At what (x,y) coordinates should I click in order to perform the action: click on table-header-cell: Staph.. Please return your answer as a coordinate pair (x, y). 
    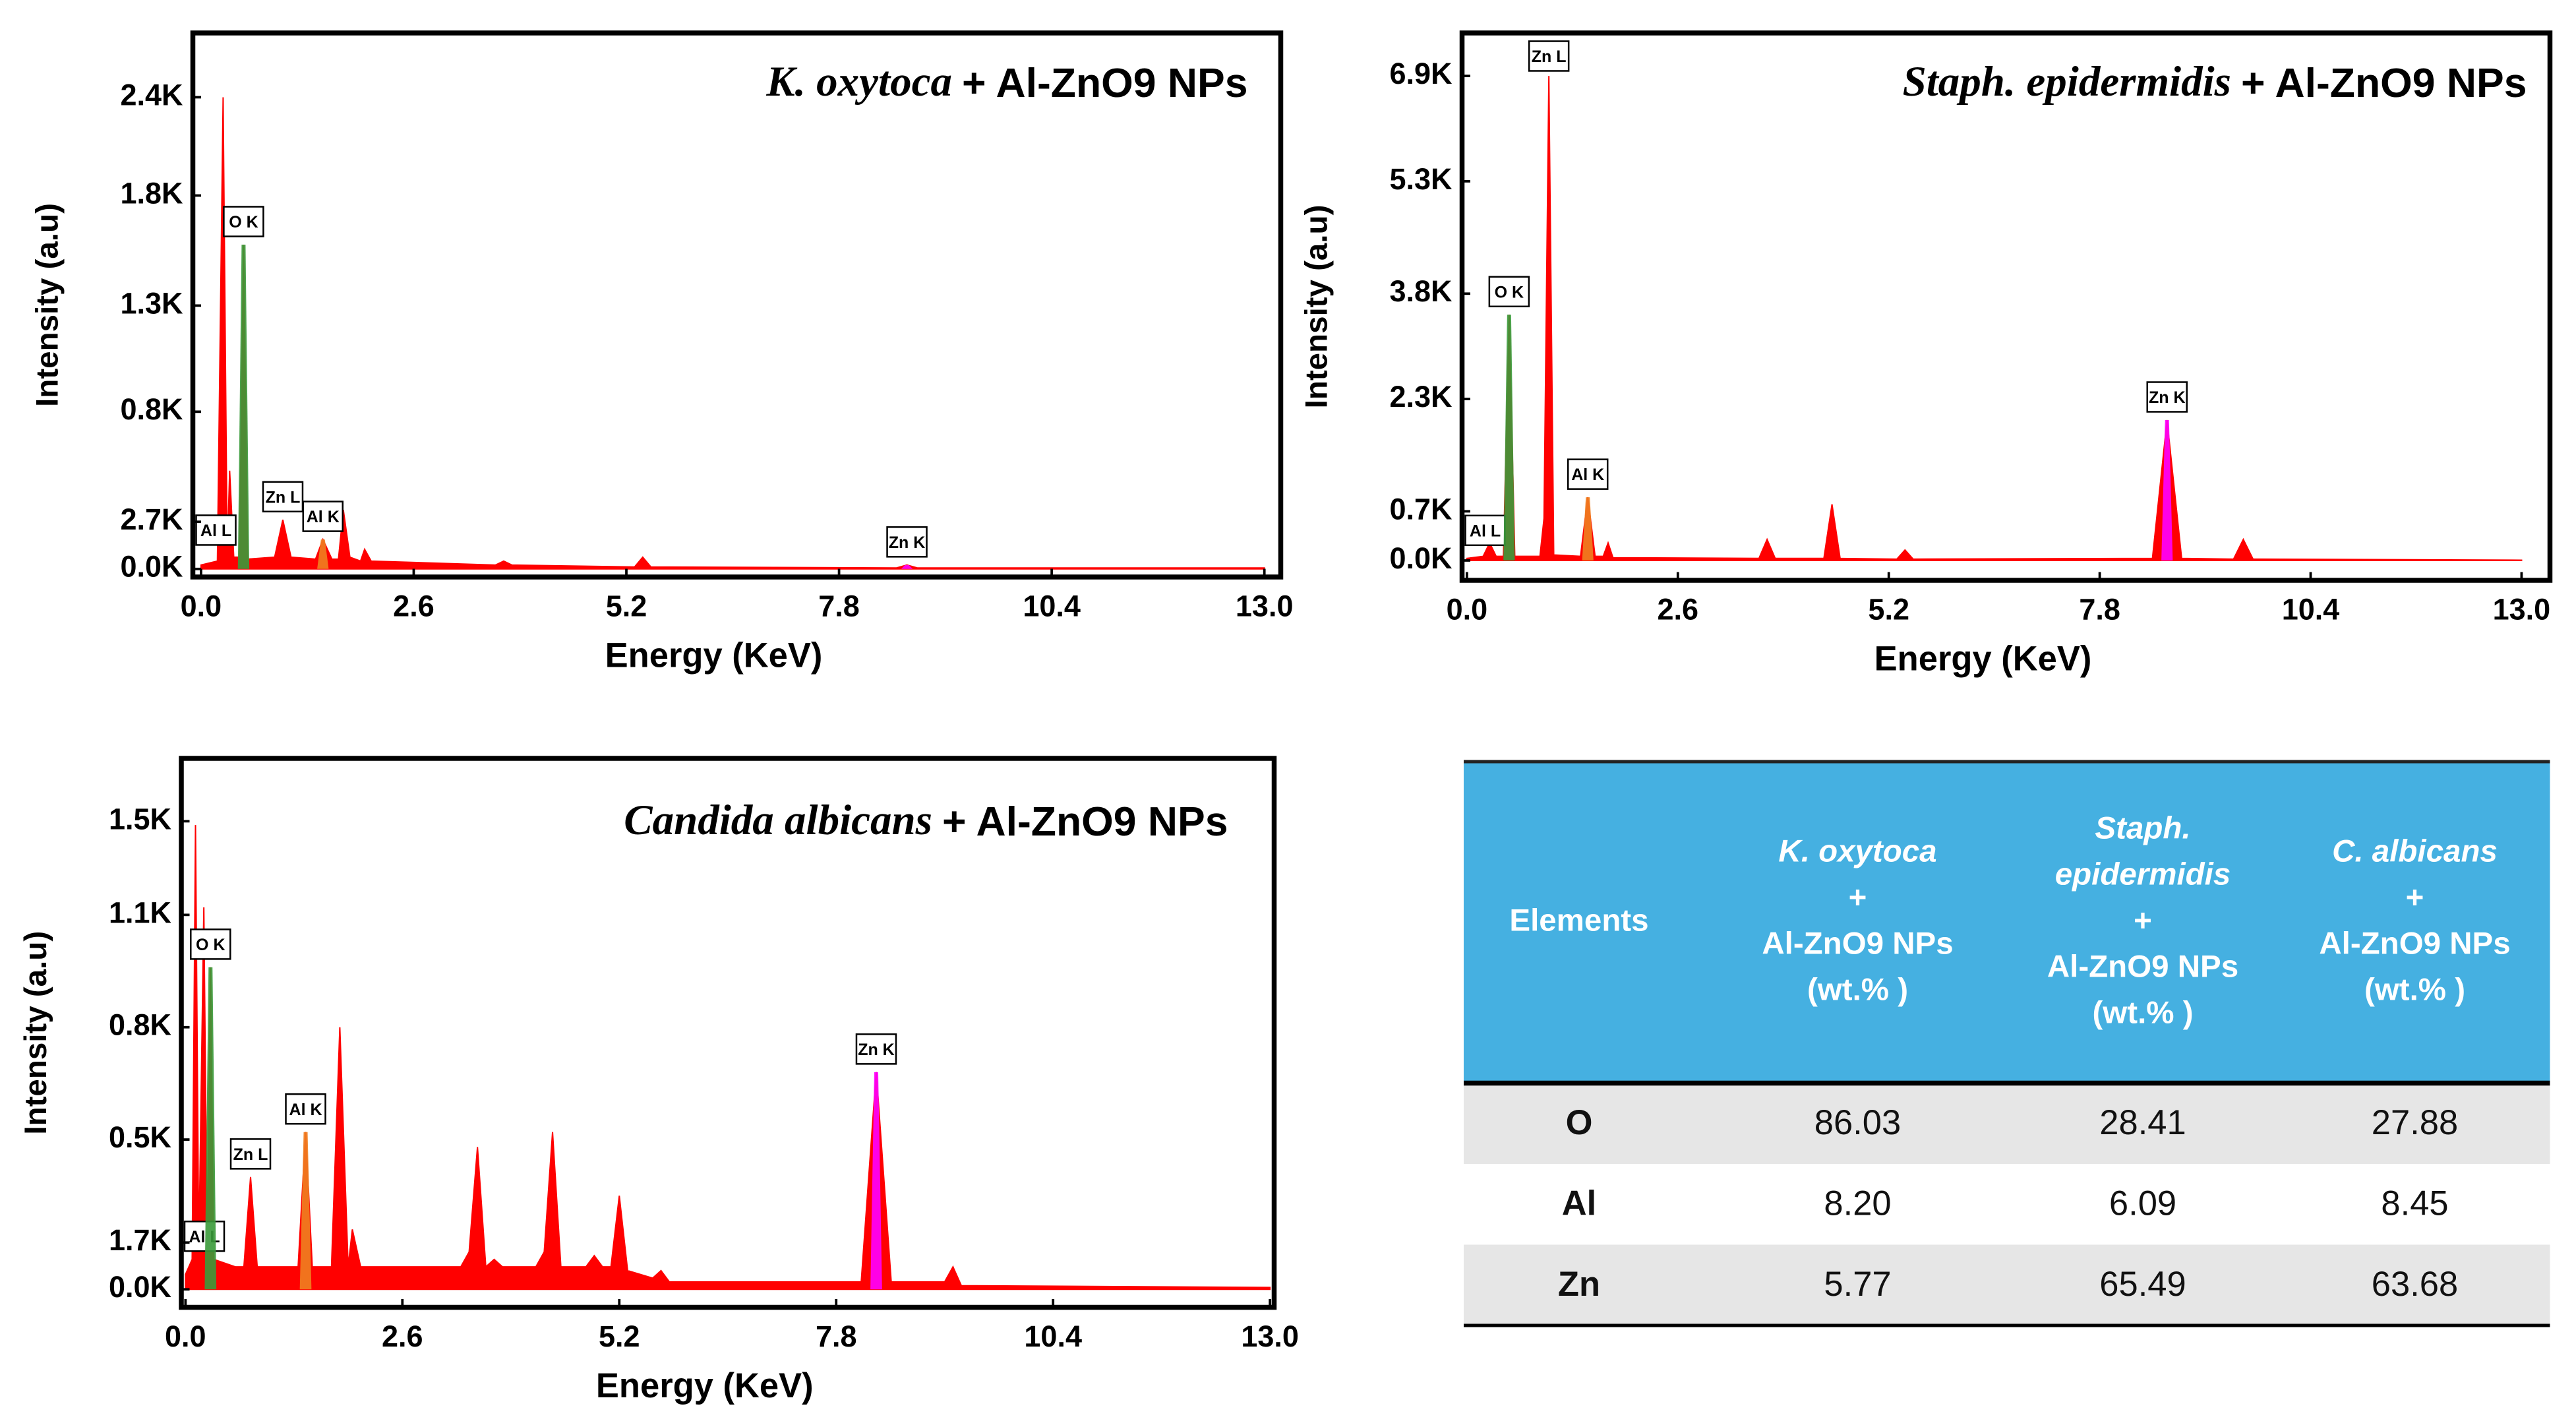
    Looking at the image, I should click on (2142, 827).